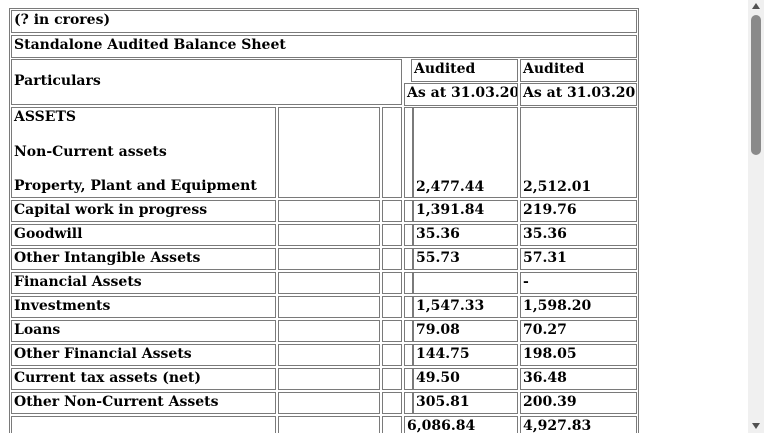  I want to click on row-label: Loans, so click(143, 331).